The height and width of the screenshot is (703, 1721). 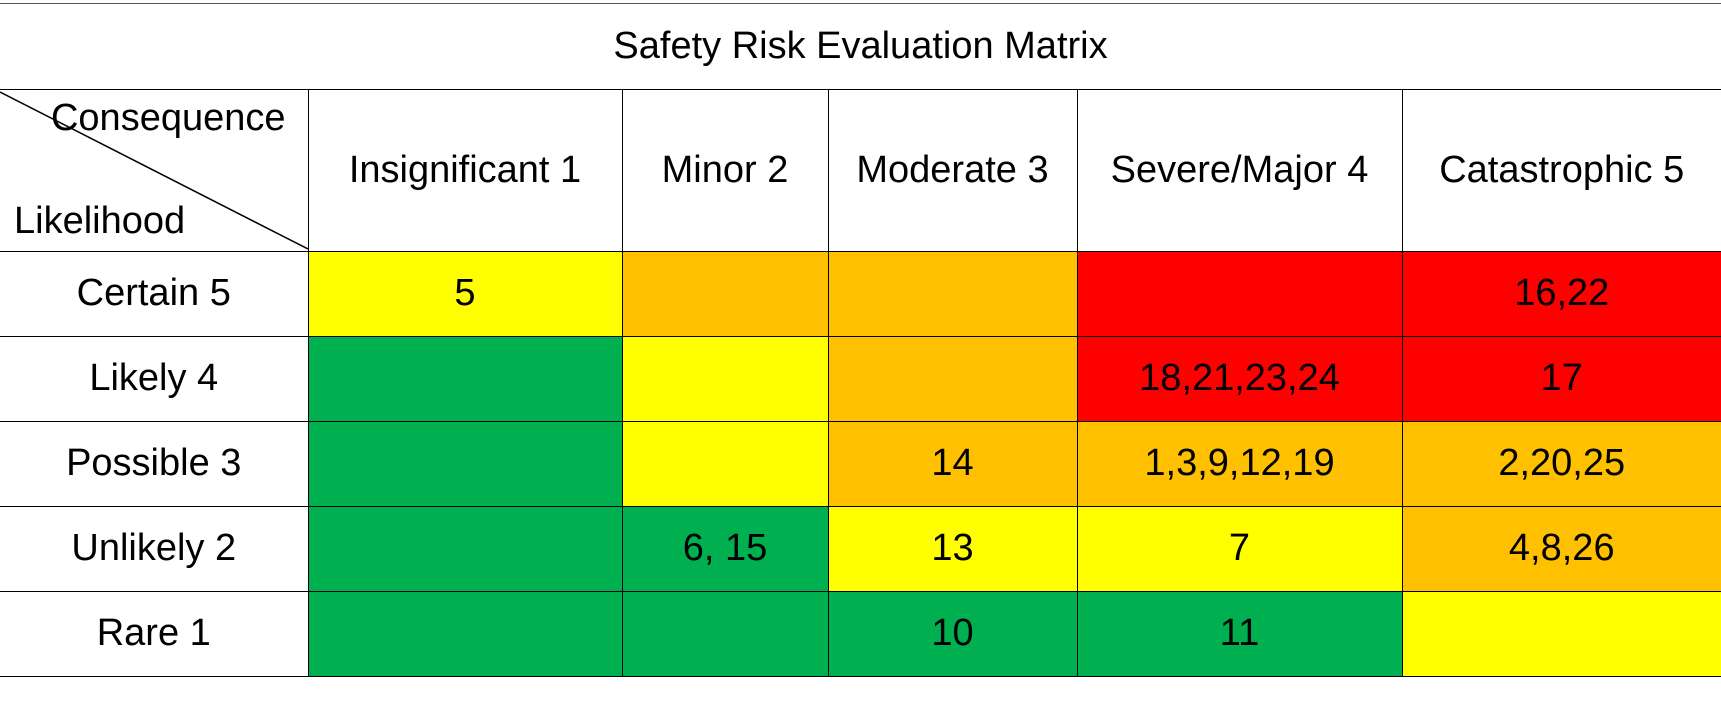 I want to click on row-certain: Certain 5 5 16,22, so click(x=860, y=294).